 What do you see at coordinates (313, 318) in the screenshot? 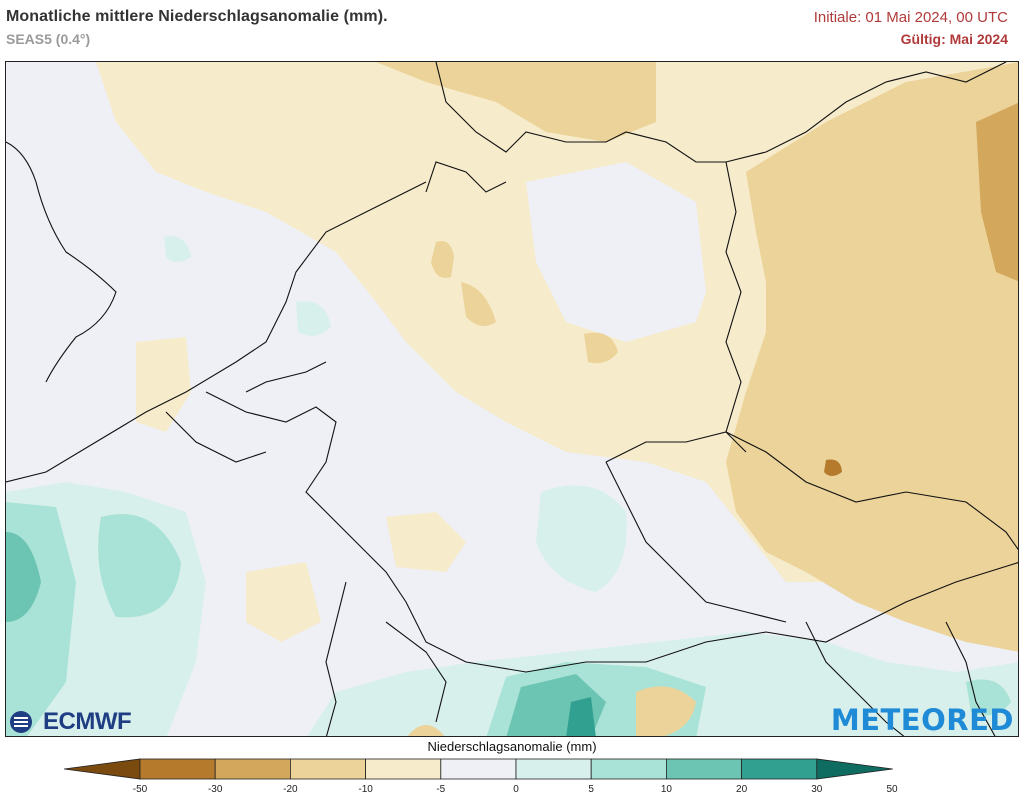
I see `anomaly-zone-teal-small` at bounding box center [313, 318].